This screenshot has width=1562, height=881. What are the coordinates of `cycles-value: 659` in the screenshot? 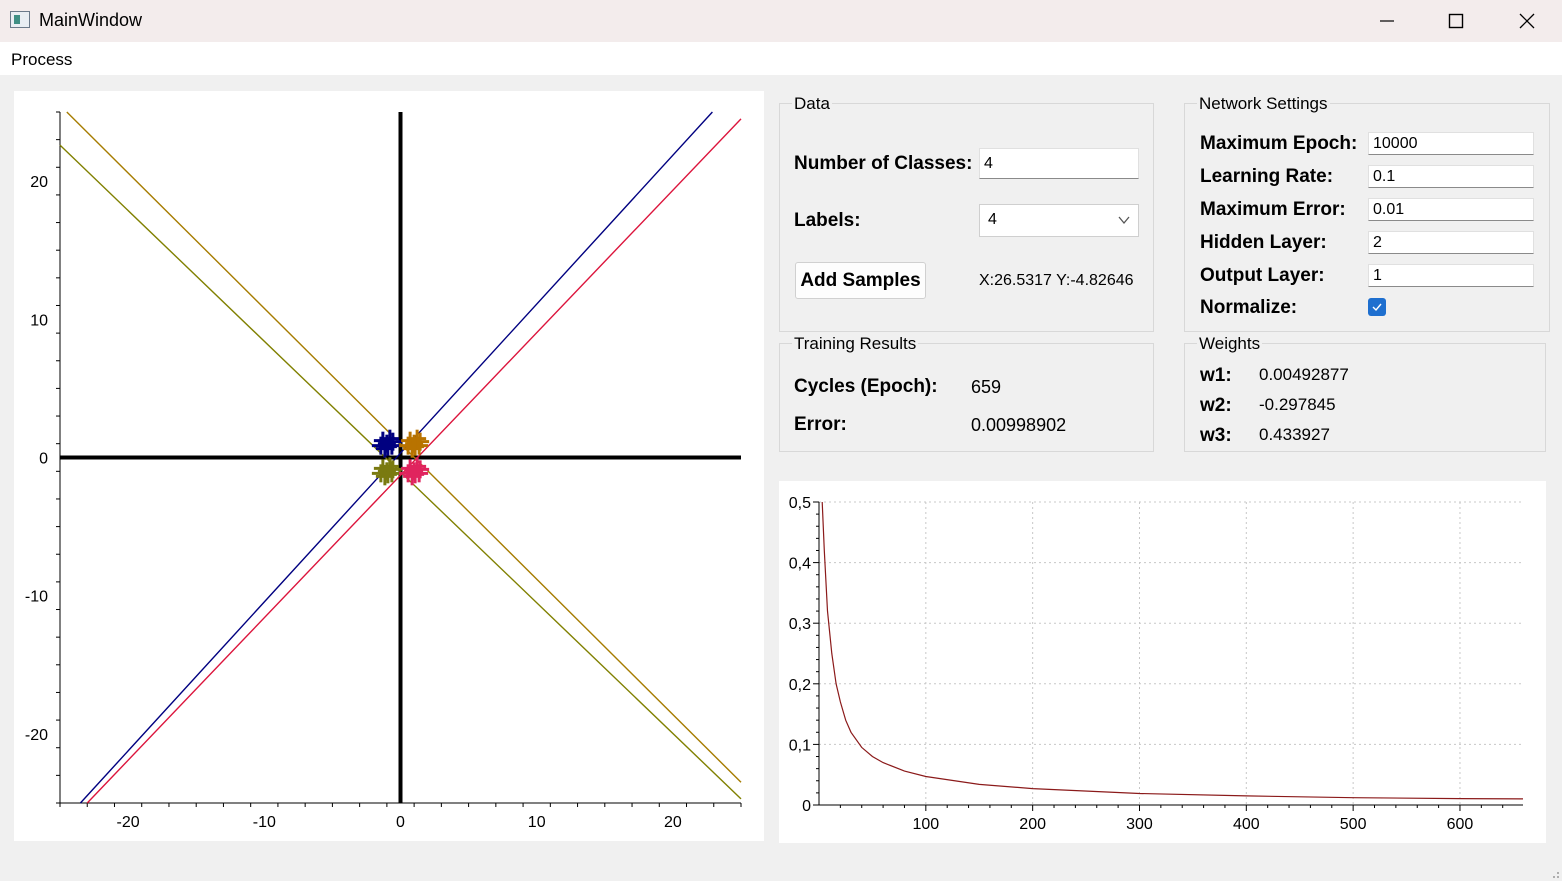 It's located at (986, 387).